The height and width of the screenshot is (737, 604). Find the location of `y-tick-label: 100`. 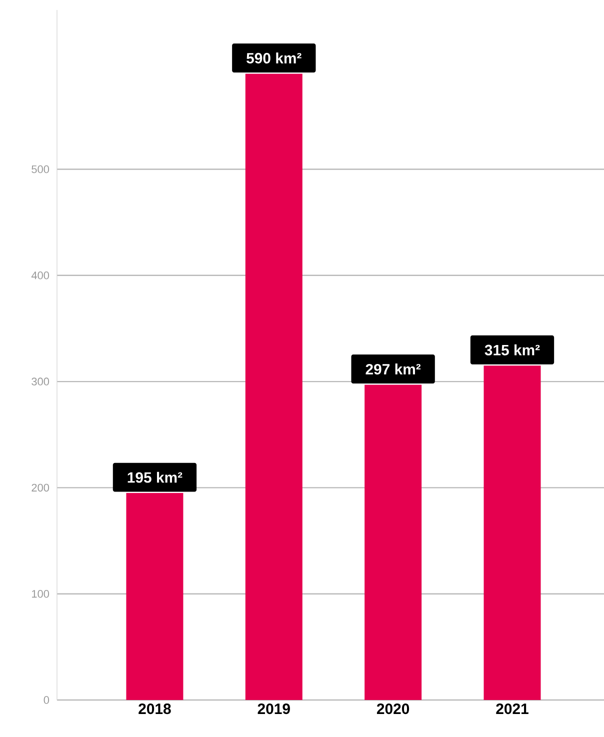

y-tick-label: 100 is located at coordinates (41, 594).